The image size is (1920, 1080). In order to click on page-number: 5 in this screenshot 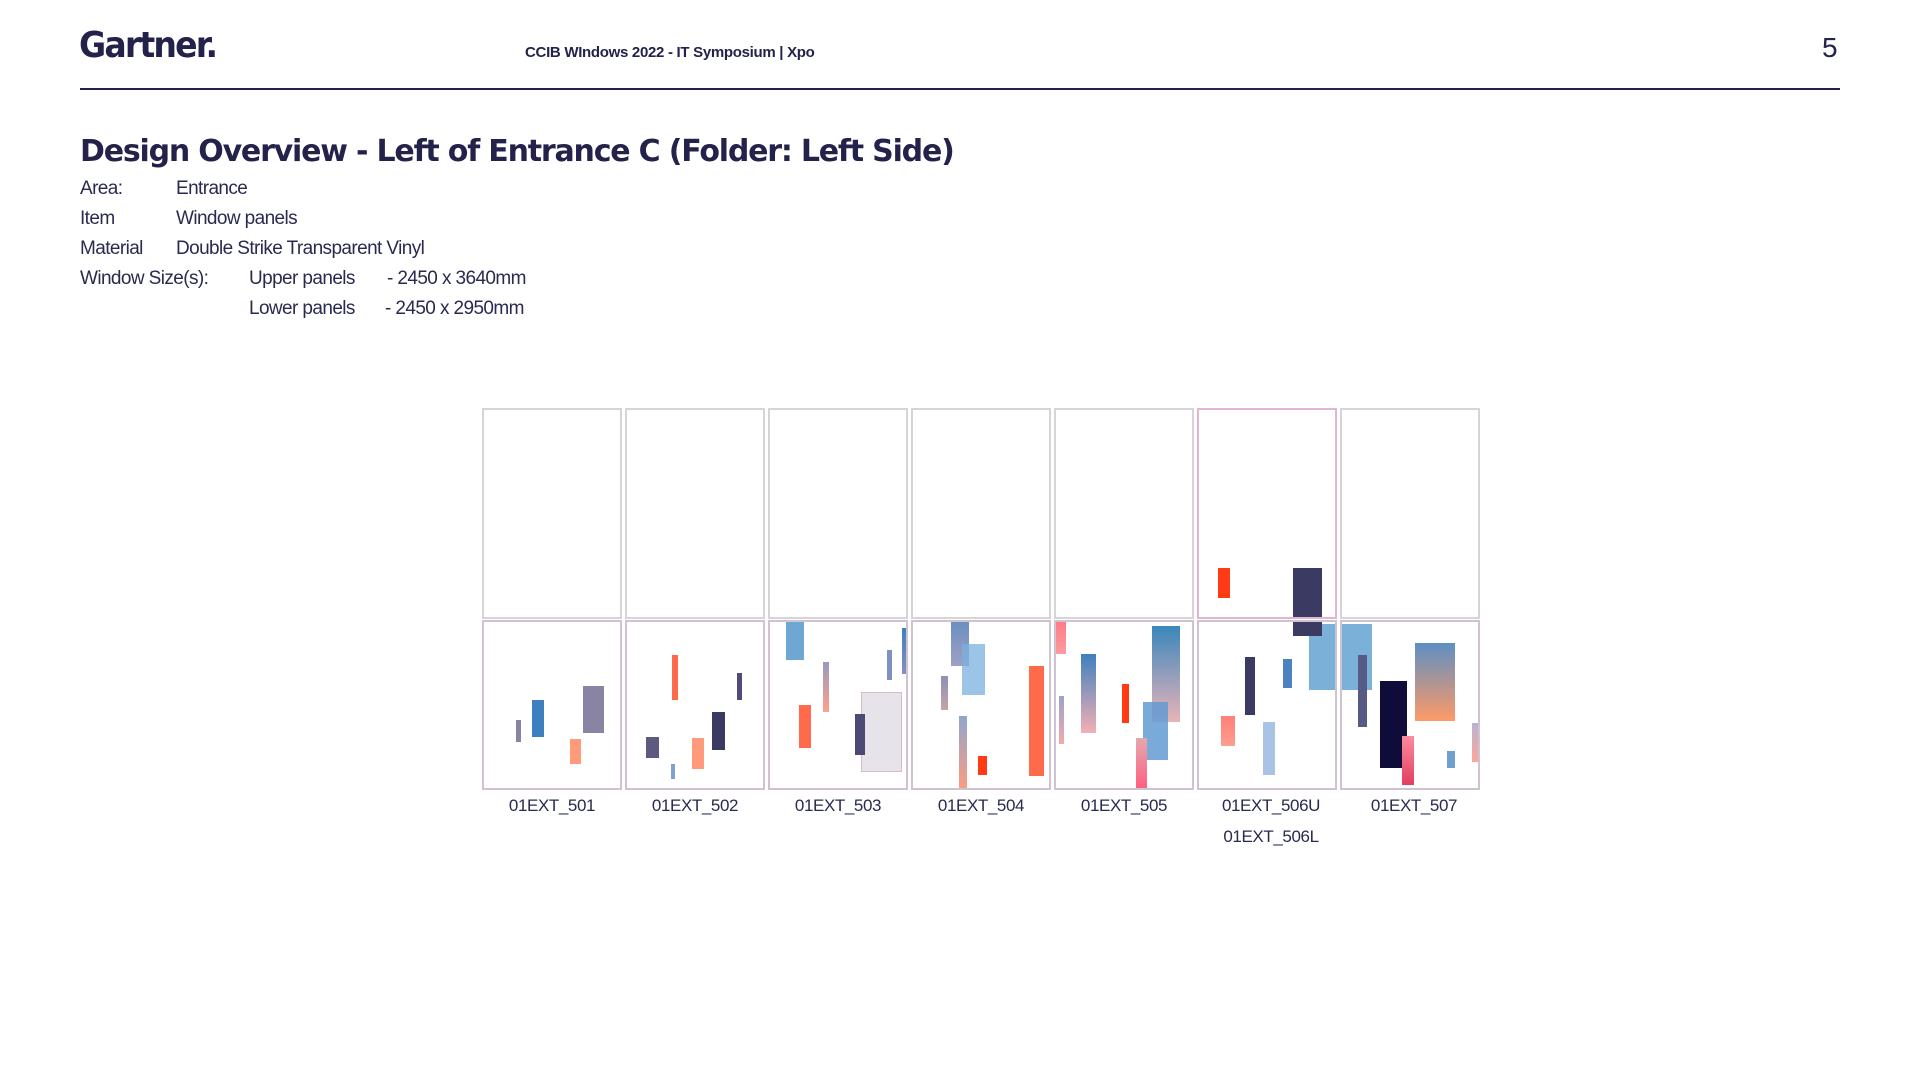, I will do `click(1830, 47)`.